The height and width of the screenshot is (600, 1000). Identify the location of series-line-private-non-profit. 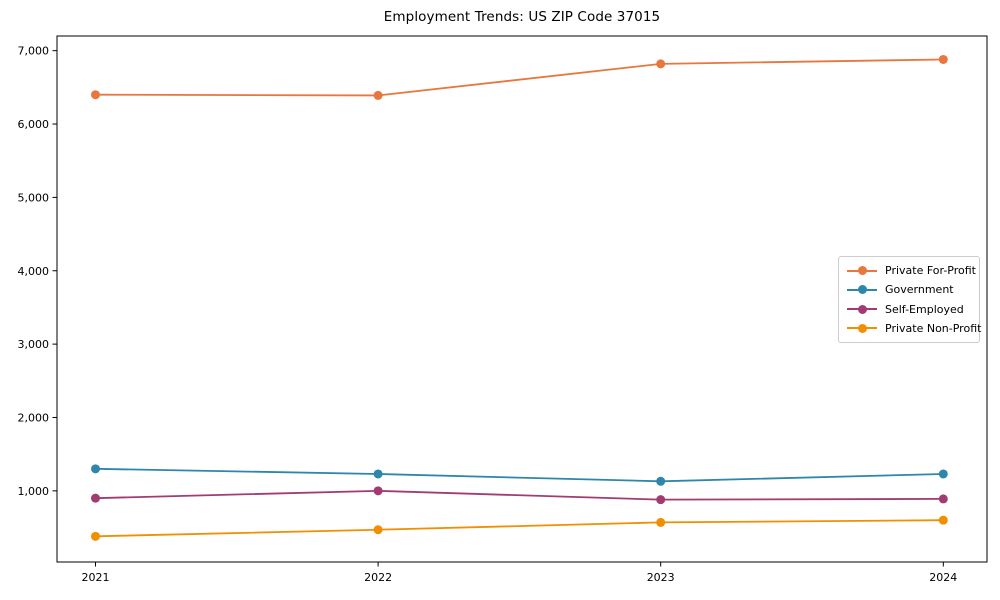
(519, 528).